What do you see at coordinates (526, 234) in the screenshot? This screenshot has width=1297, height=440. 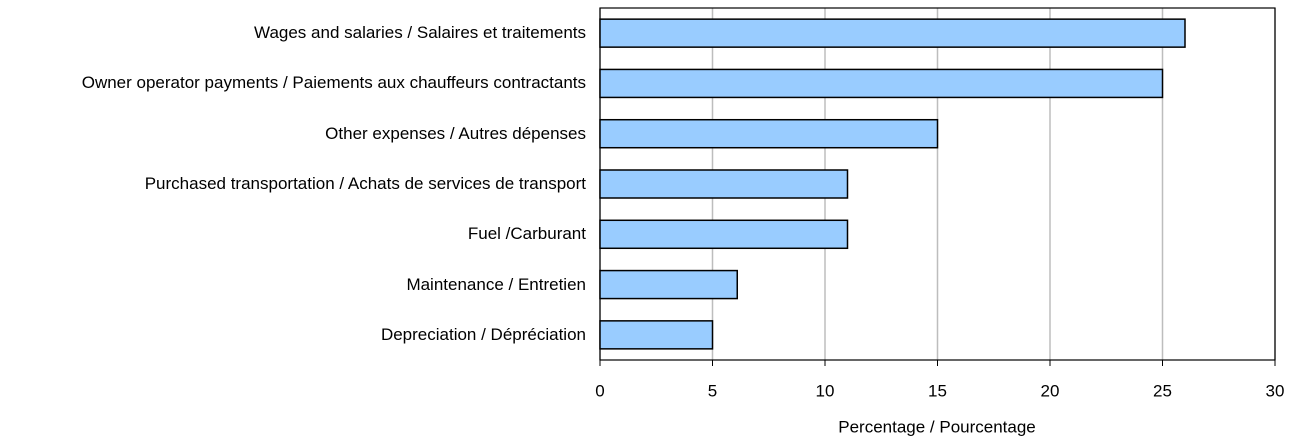 I see `y-tick-label: Fuel /Carburant` at bounding box center [526, 234].